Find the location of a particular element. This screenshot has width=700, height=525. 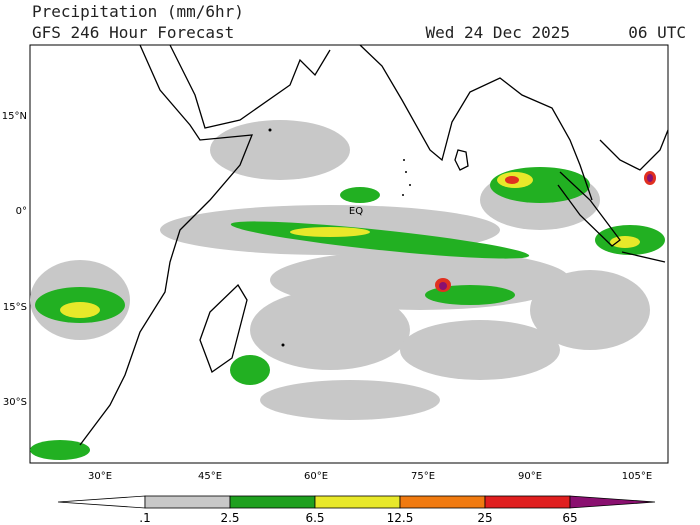

colorbar-label: 6.5 is located at coordinates (314, 518).